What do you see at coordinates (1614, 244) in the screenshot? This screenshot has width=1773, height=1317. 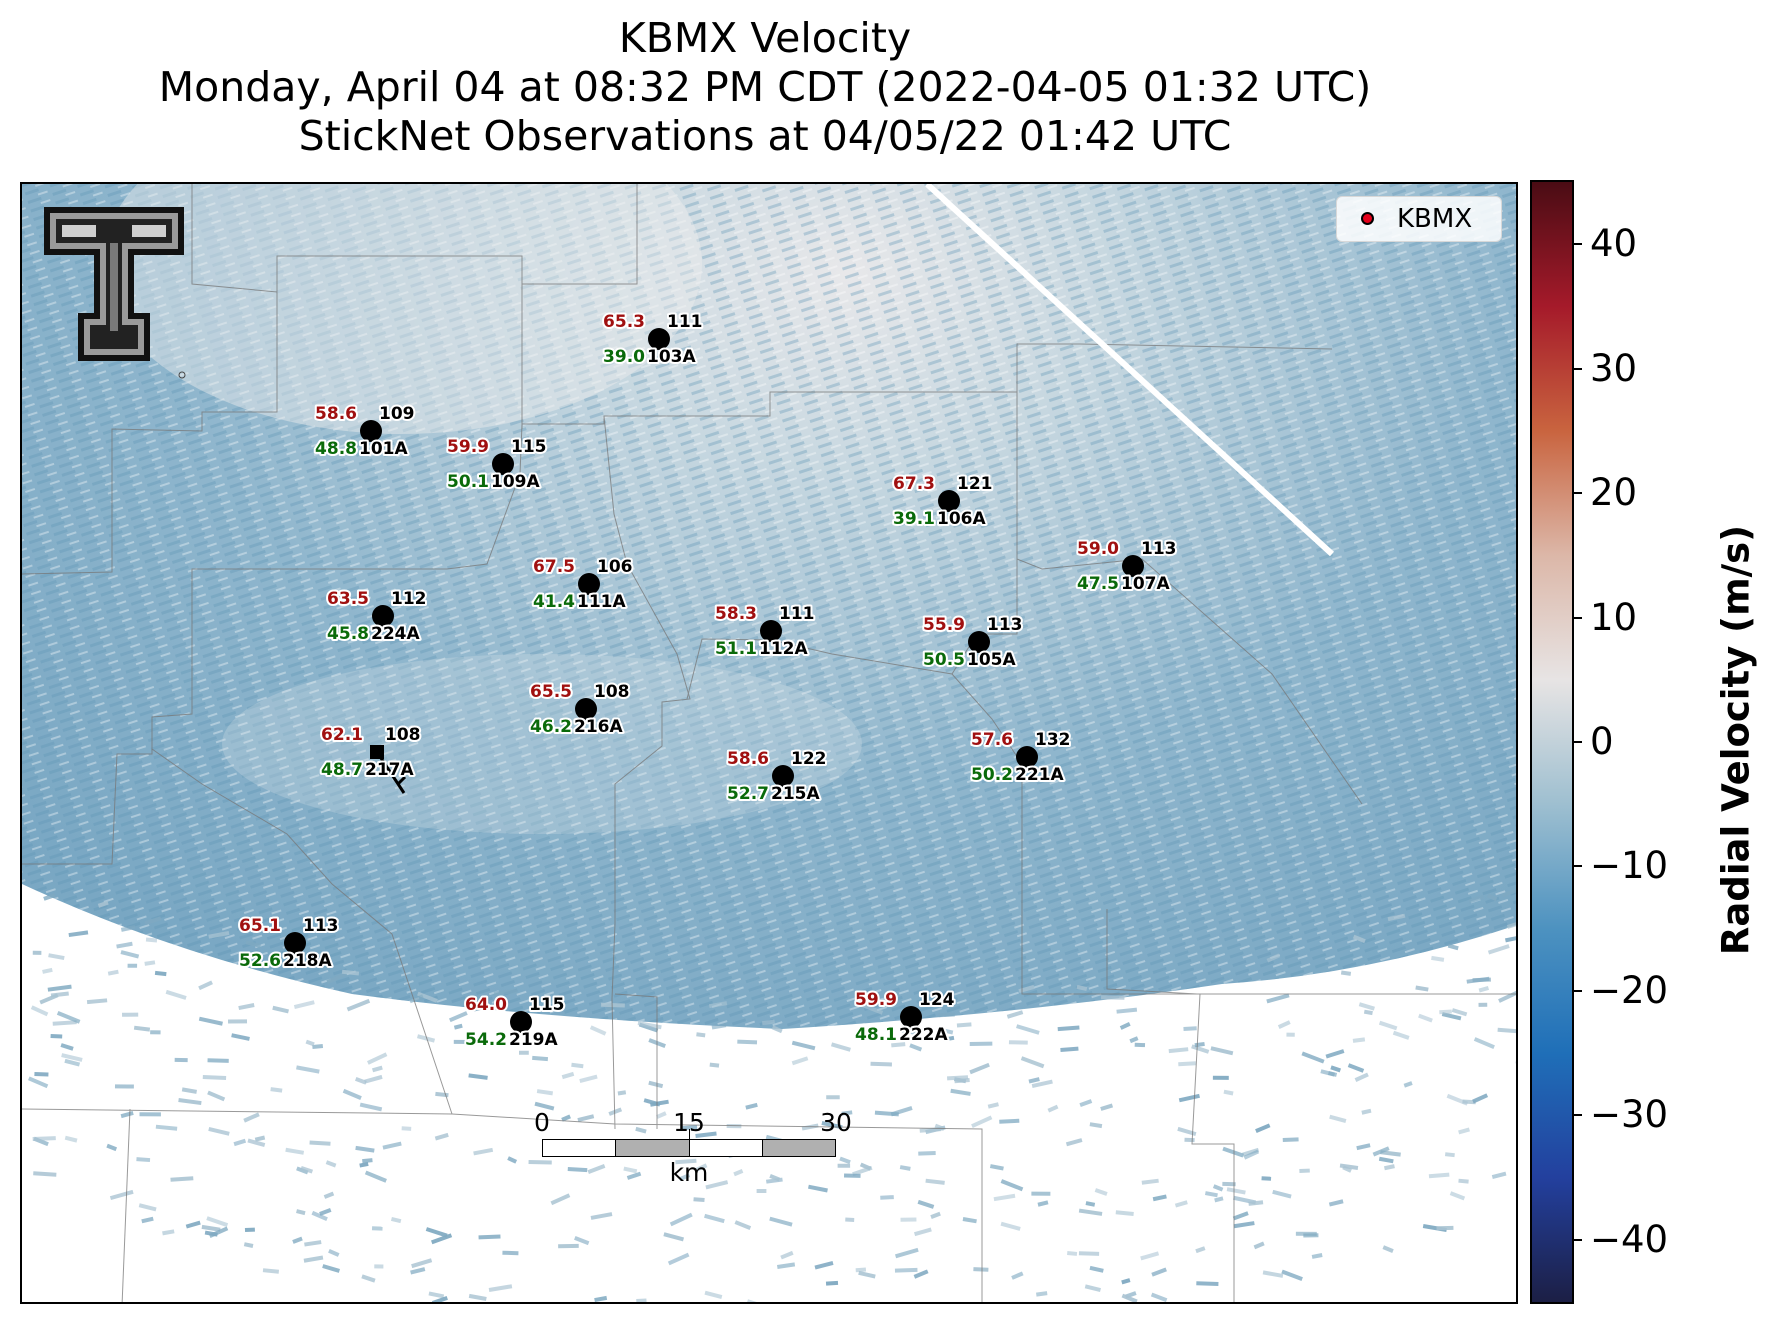 I see `colorbar-tick-label: 40` at bounding box center [1614, 244].